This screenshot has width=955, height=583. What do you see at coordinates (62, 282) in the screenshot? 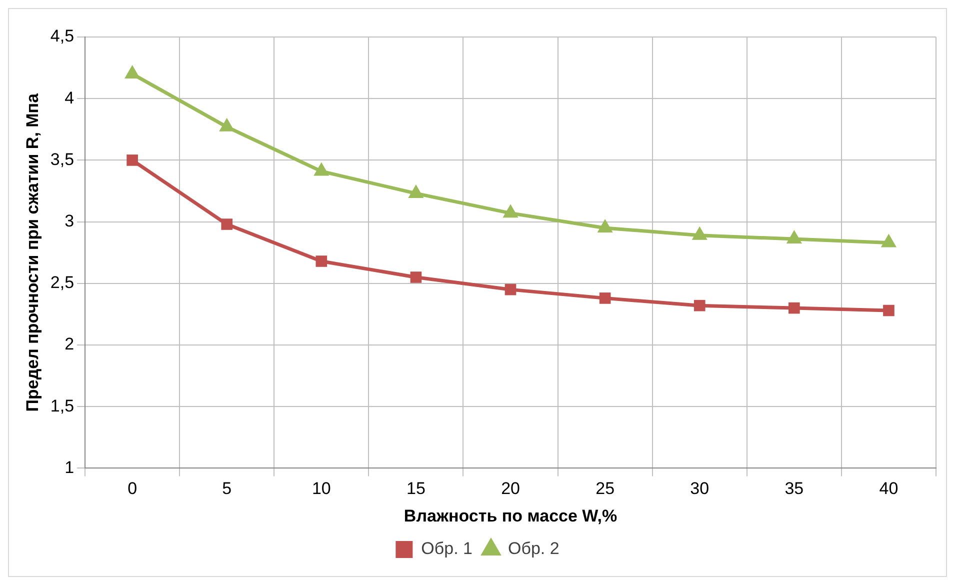
I see `y-tick-label: 2,5` at bounding box center [62, 282].